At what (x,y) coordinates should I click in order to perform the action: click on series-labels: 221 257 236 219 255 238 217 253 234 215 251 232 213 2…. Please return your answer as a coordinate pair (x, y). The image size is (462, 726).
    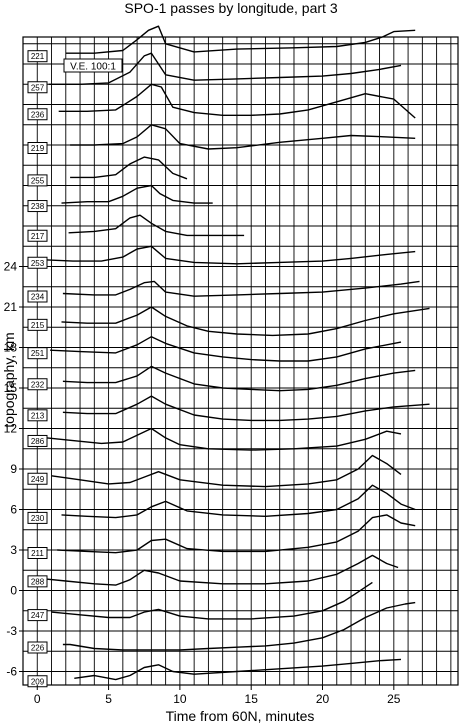
    Looking at the image, I should click on (37, 369).